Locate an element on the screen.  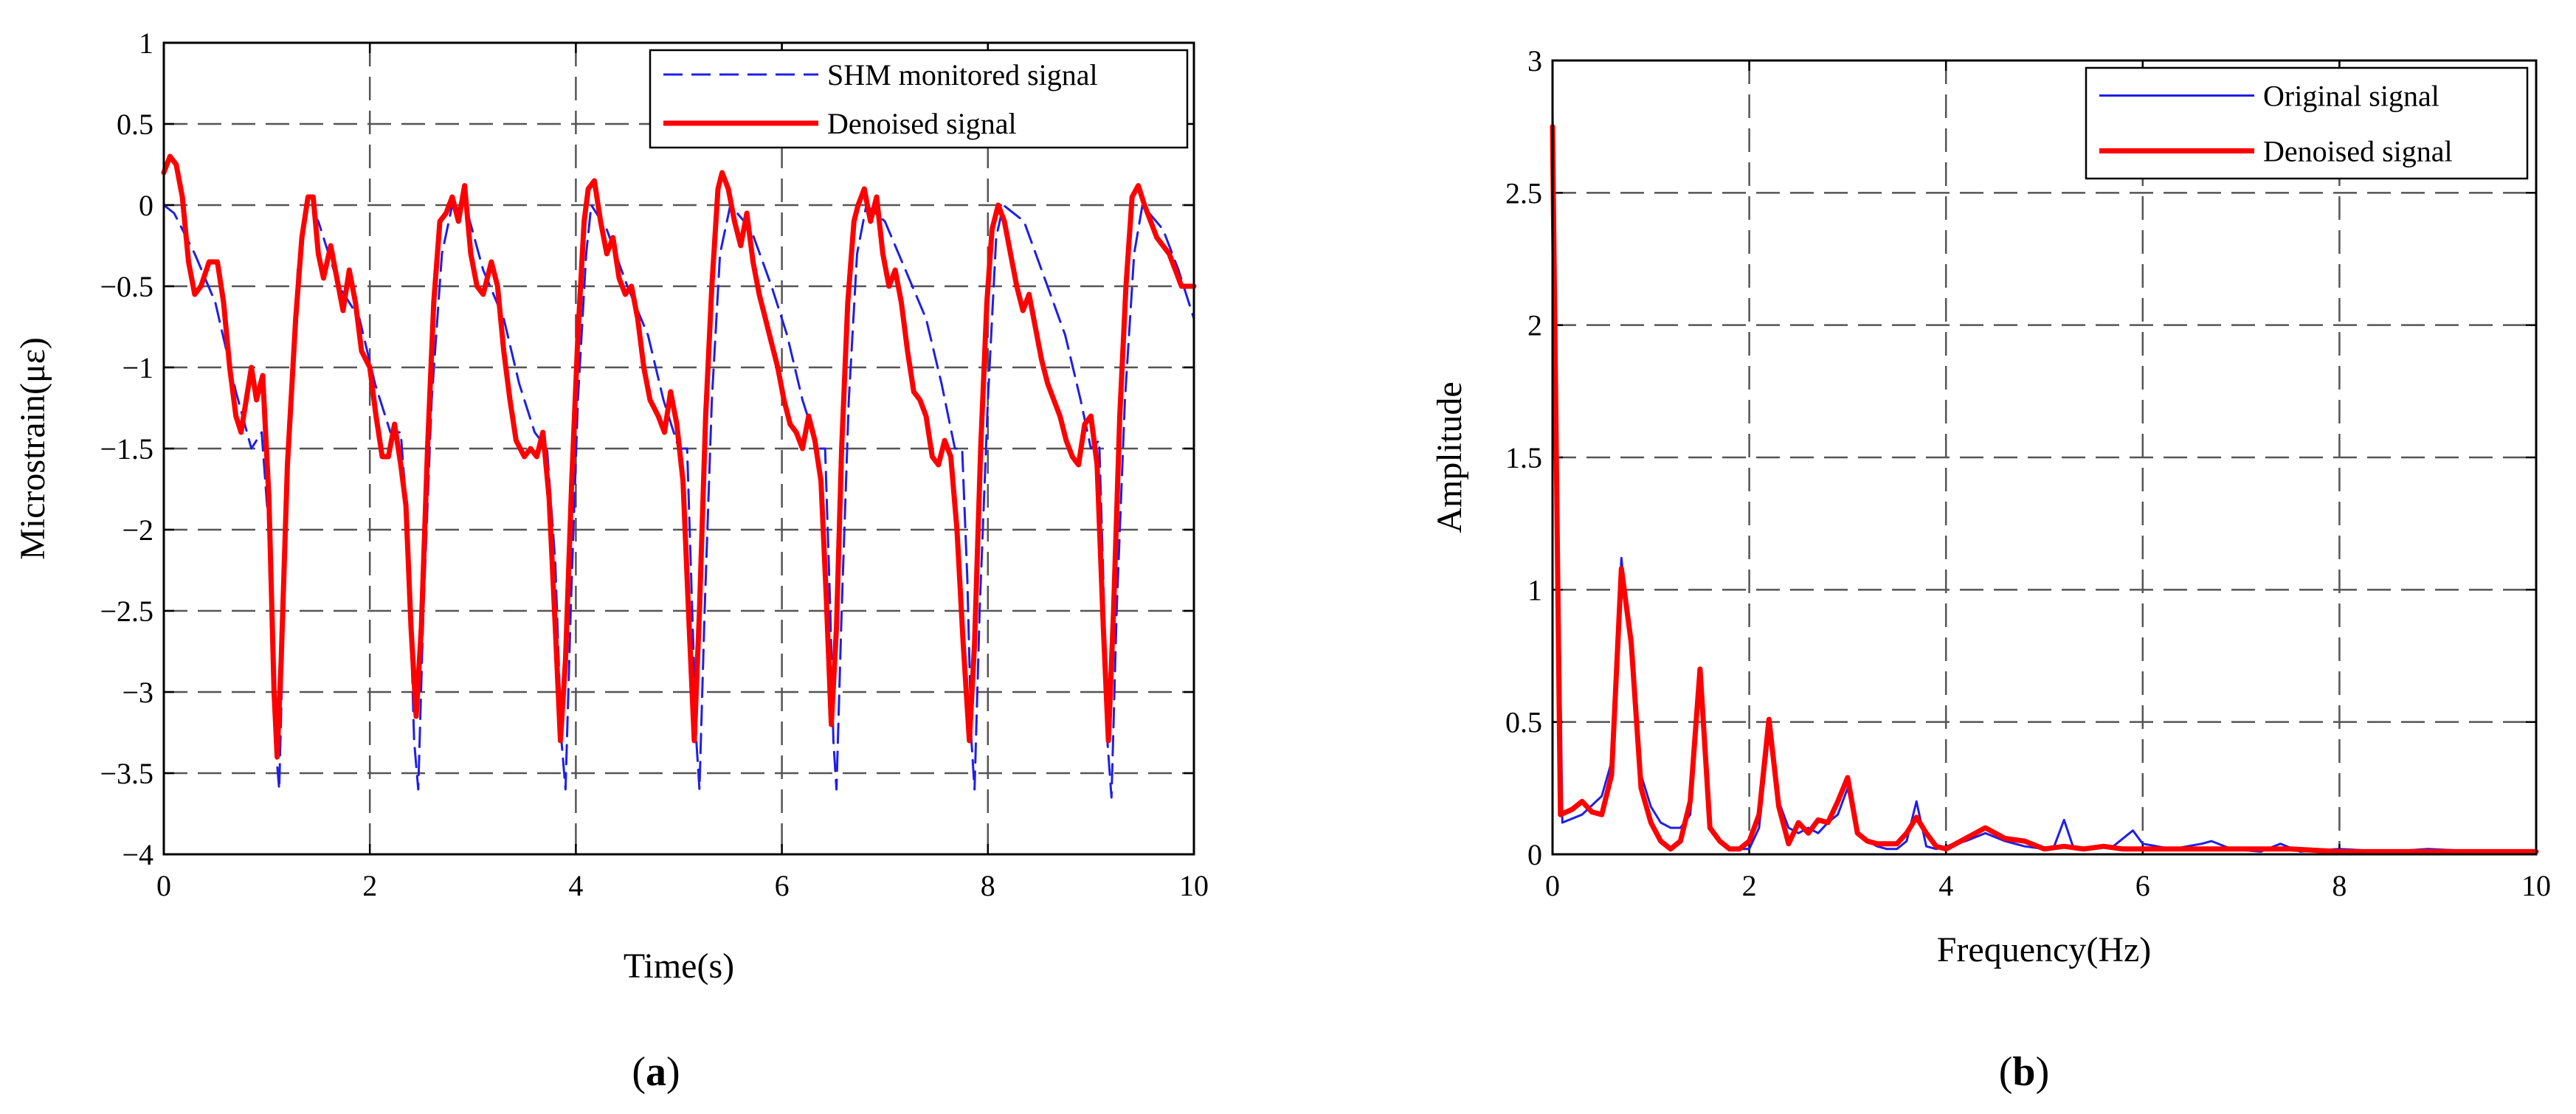
panel-b-letter: b is located at coordinates (2023, 1072).